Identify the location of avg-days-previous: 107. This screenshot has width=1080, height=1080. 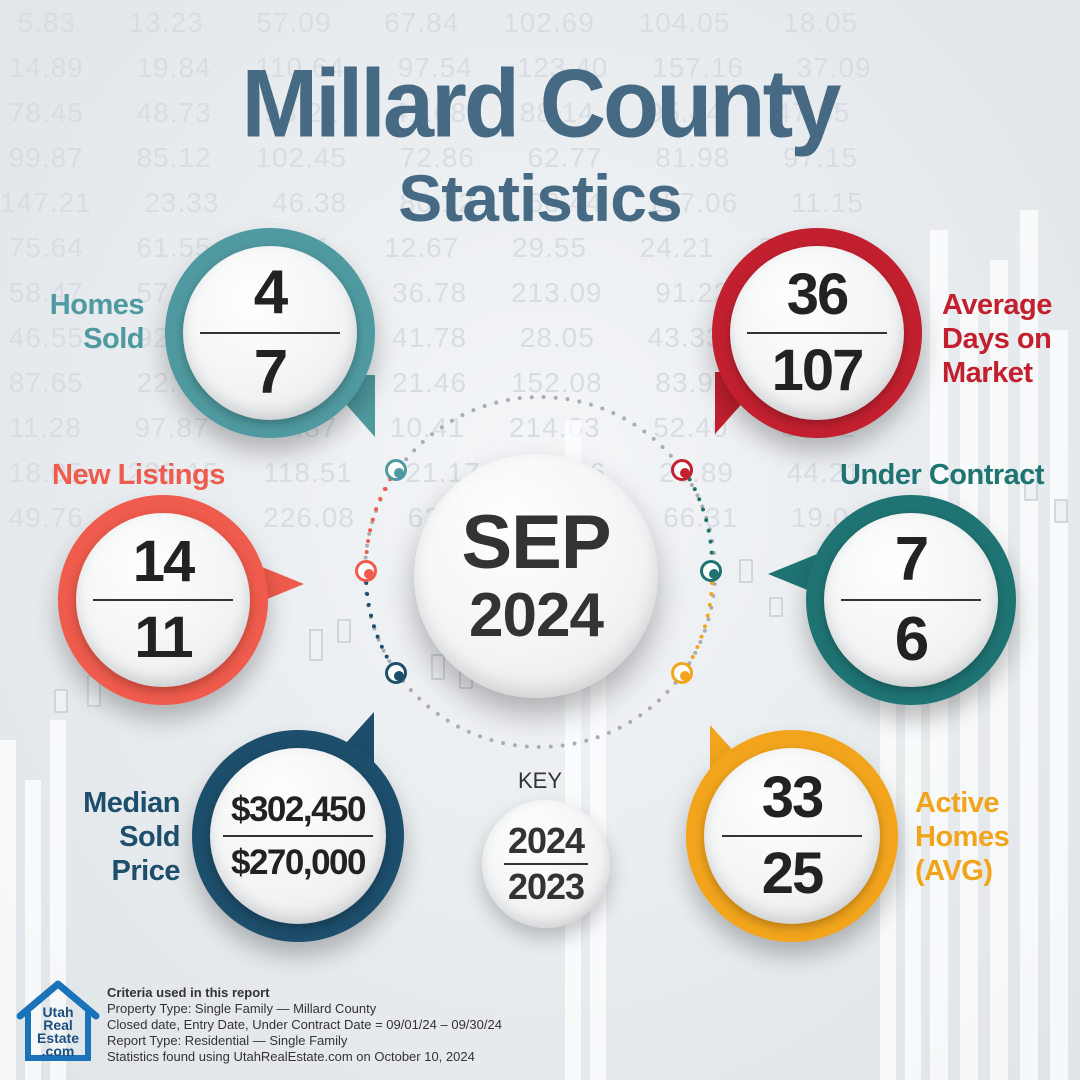
(818, 370).